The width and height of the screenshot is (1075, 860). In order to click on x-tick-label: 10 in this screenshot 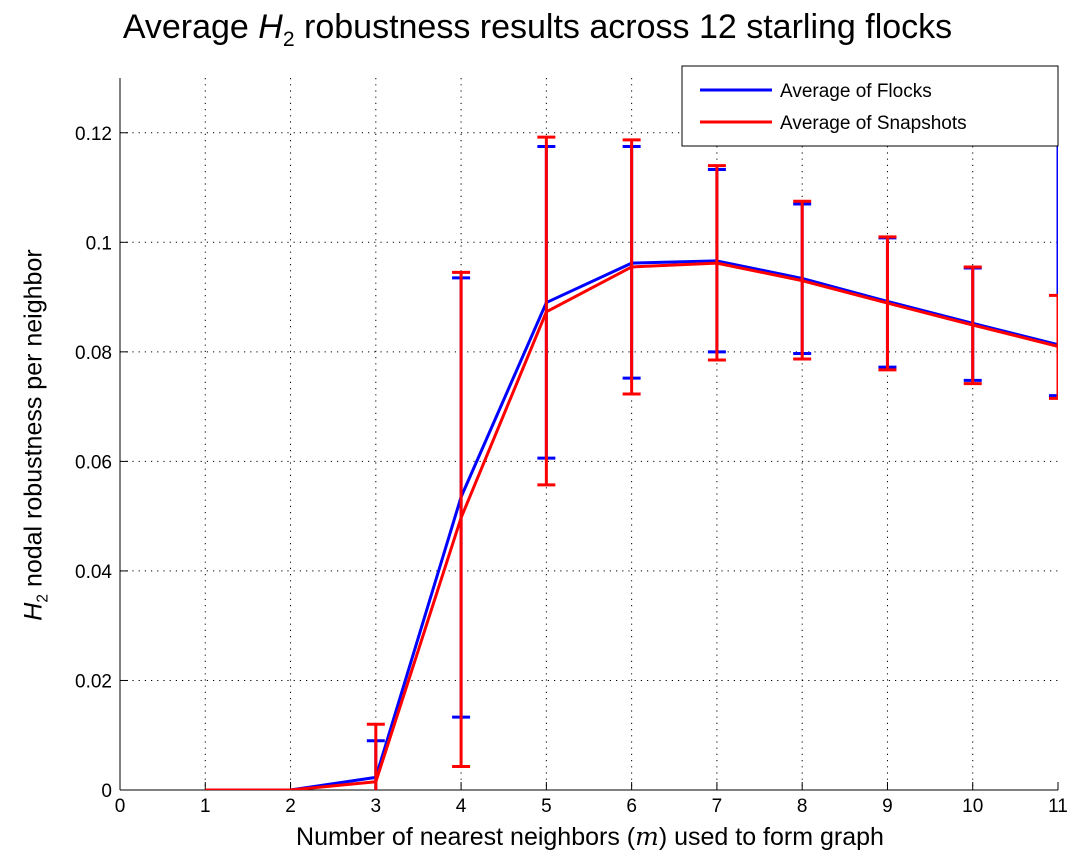, I will do `click(972, 806)`.